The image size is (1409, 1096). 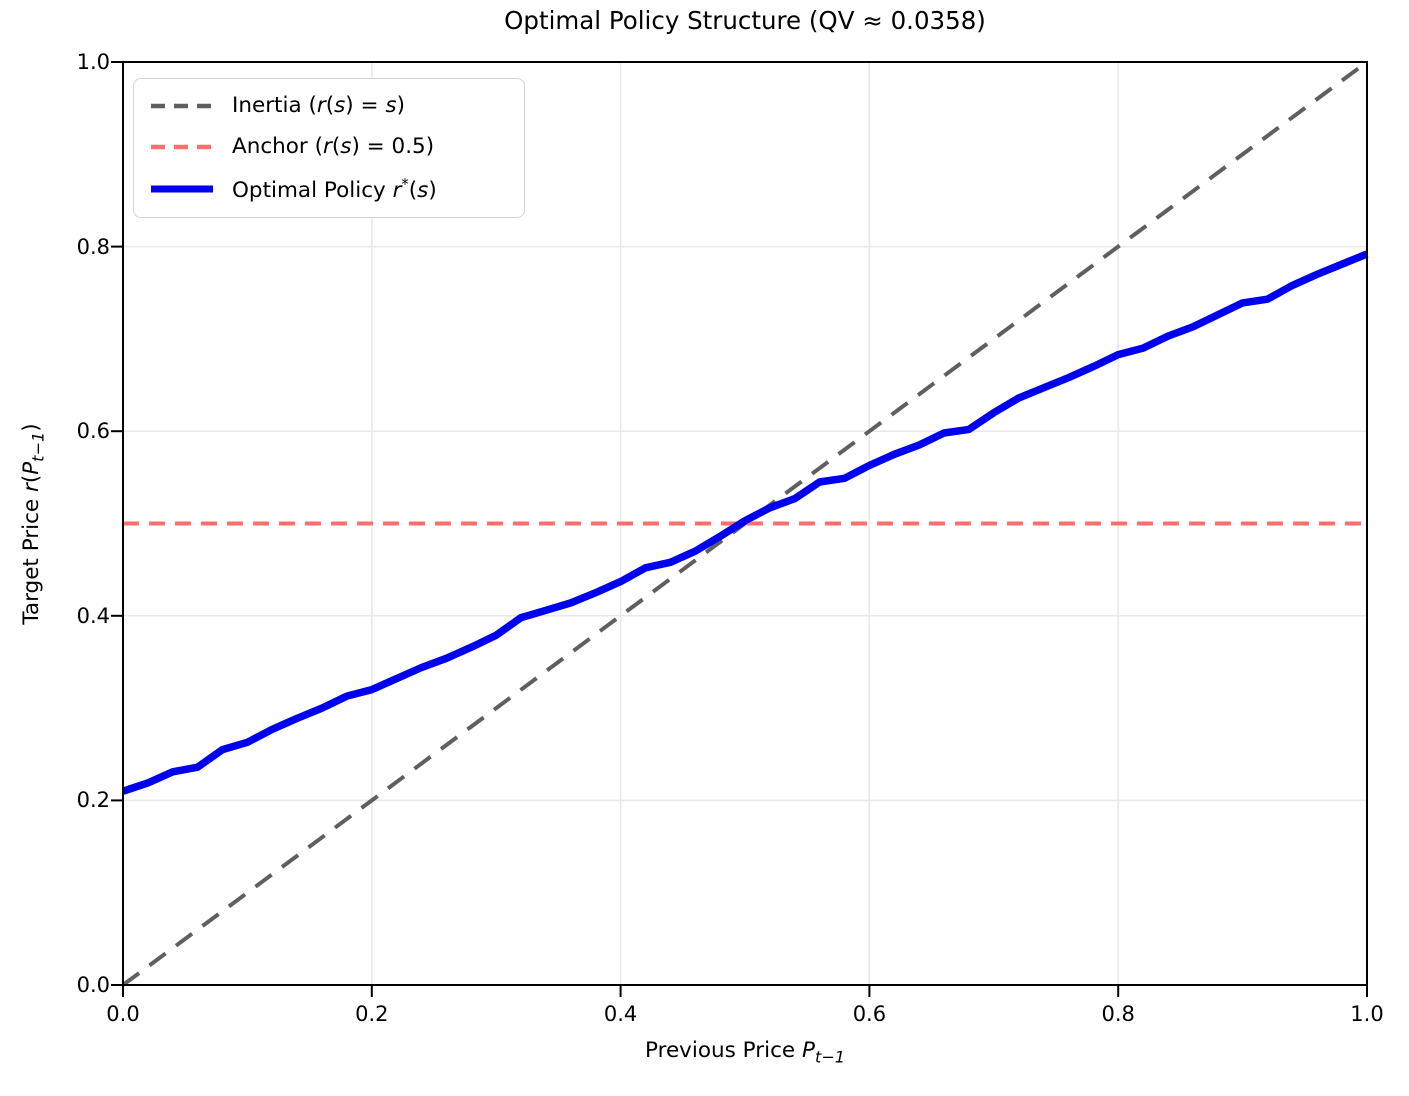 I want to click on x-tick-label: 0.6, so click(x=869, y=1014).